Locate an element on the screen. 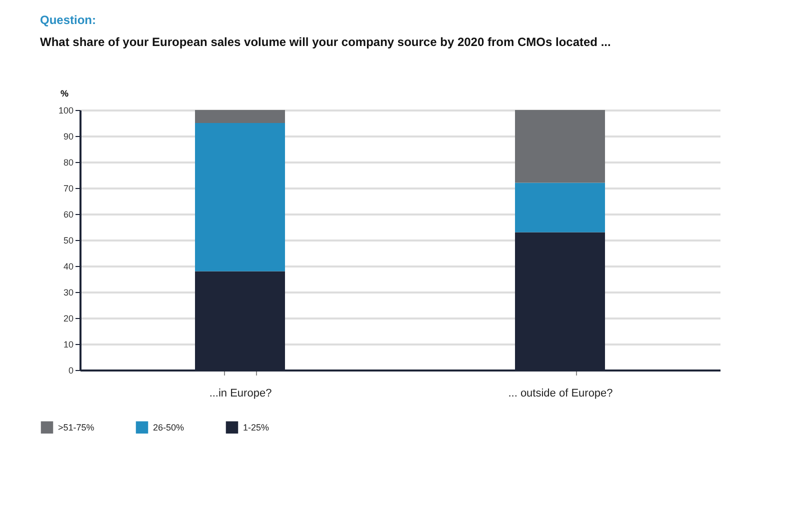 This screenshot has height=509, width=789. y-tick-label: 20 is located at coordinates (68, 319).